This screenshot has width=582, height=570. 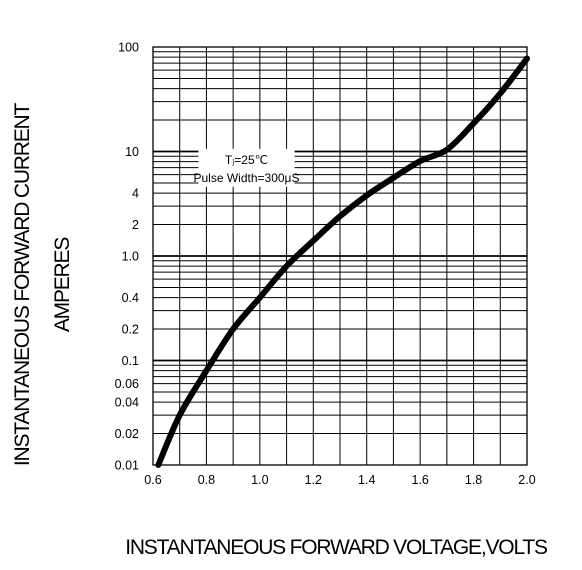 I want to click on y-axis-title-line-1: INSTANTANEOUS FORWARD CURRENT, so click(x=22, y=284).